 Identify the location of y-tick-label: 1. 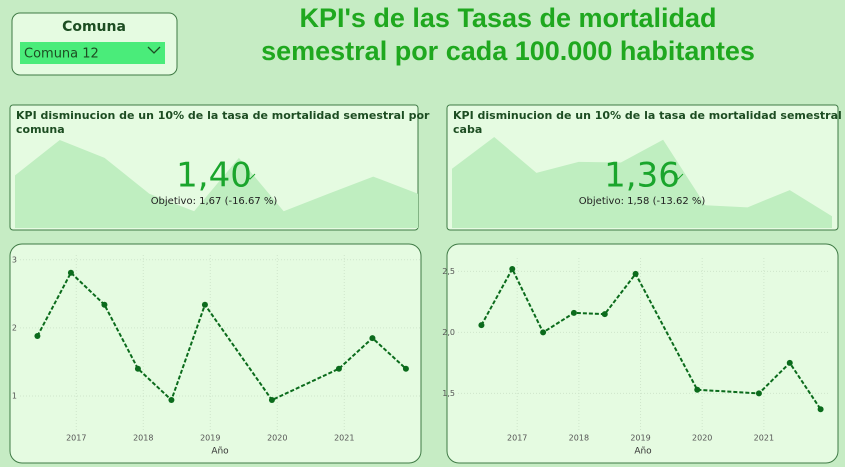
(14, 395).